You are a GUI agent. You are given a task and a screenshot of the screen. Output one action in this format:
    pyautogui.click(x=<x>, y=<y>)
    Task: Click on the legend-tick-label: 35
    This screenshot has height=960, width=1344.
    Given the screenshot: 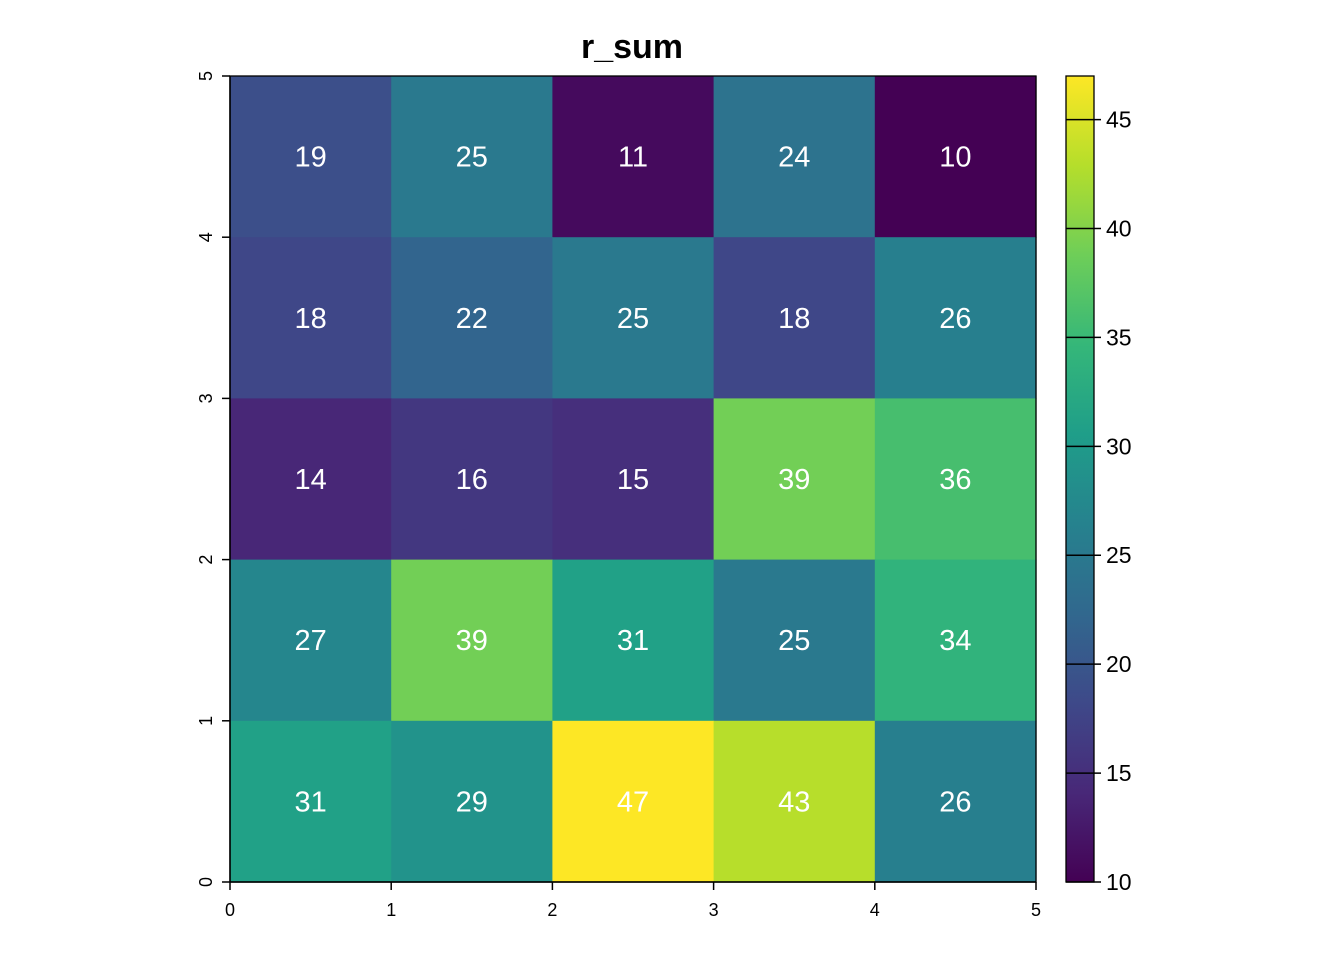 What is the action you would take?
    pyautogui.click(x=1119, y=337)
    